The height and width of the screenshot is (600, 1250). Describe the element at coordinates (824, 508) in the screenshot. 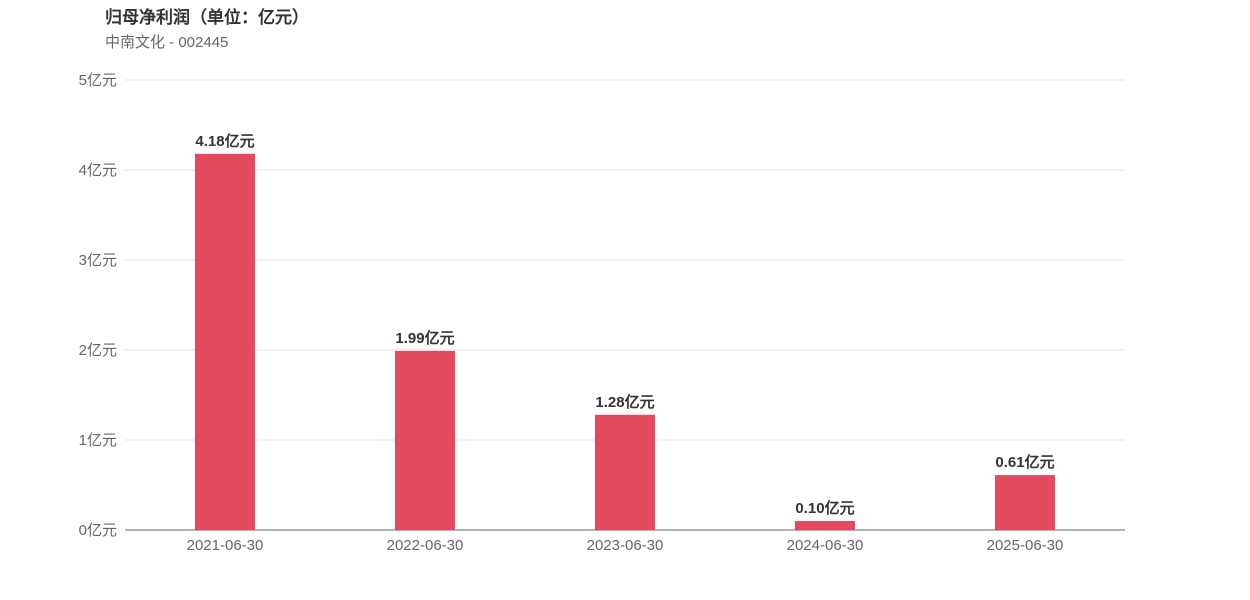

I see `data-label: 0.10亿元` at that location.